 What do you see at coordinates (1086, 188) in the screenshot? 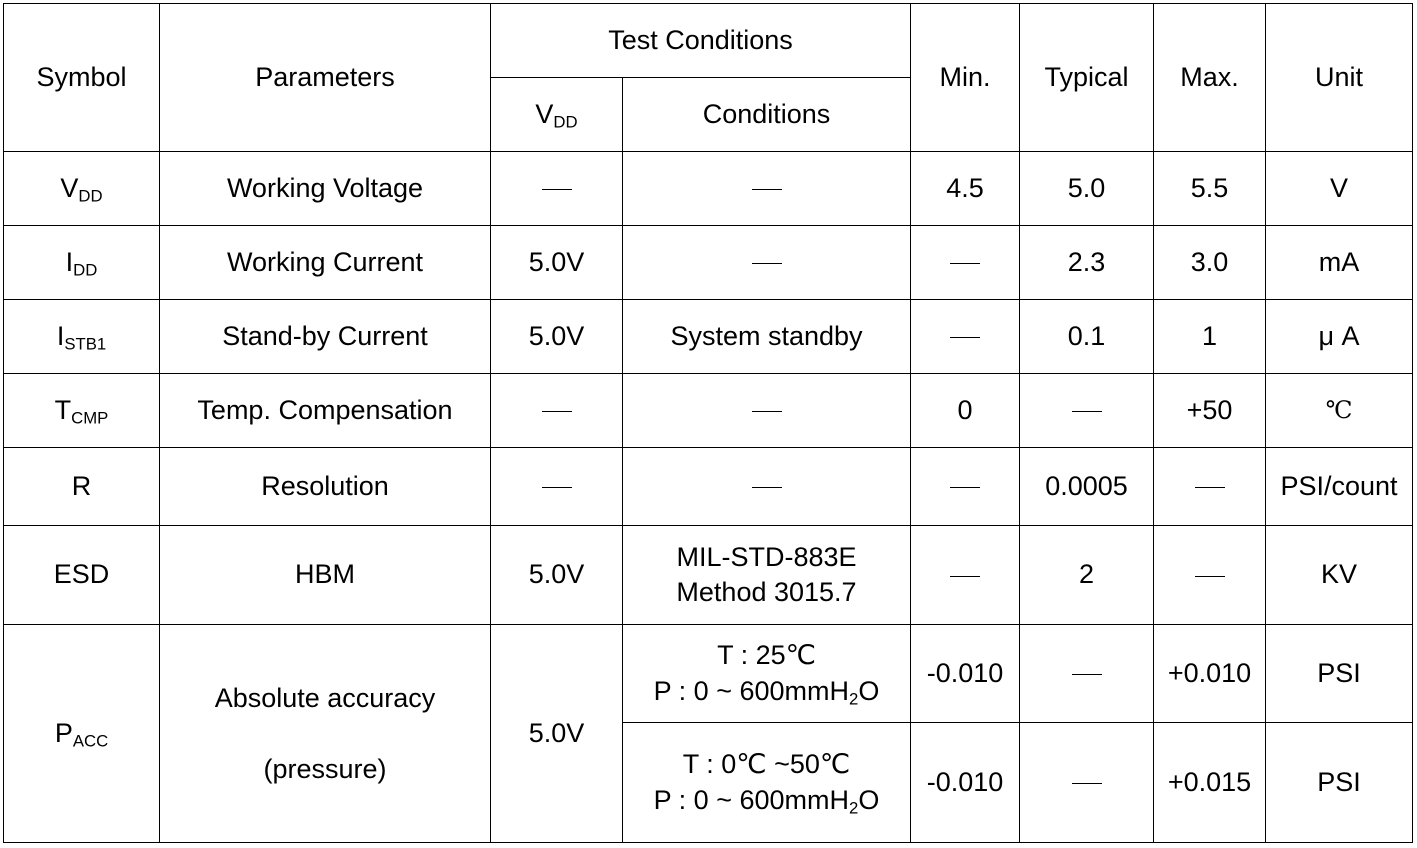
I see `typical-cell: 5.0` at bounding box center [1086, 188].